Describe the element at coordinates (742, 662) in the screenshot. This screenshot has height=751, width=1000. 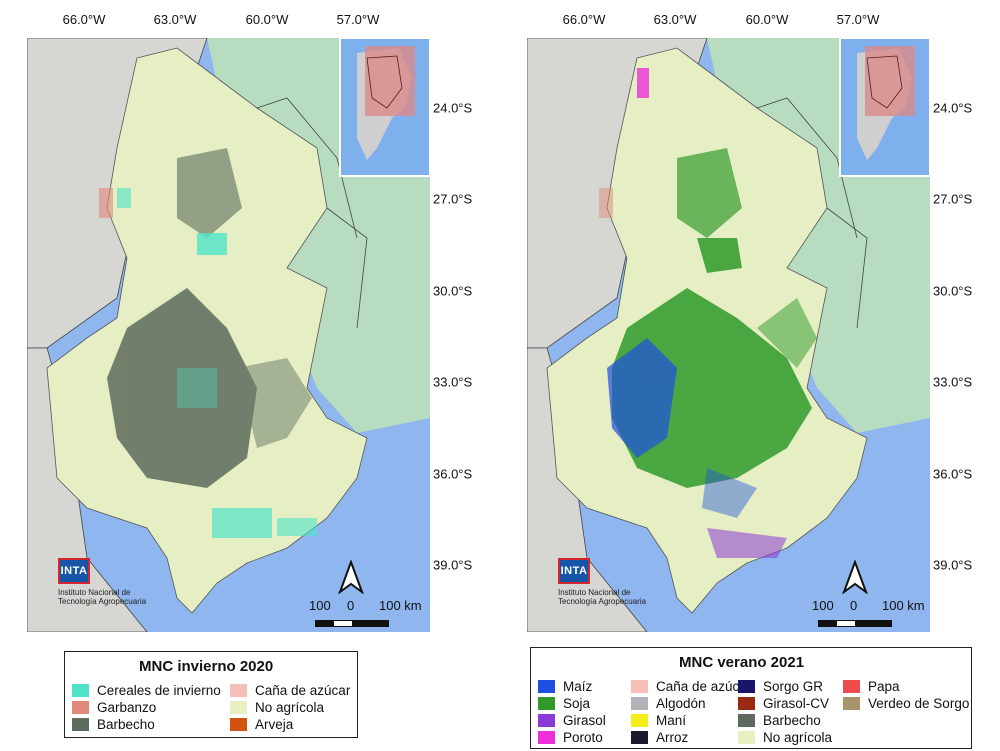
I see `legend-title: MNC verano 2021` at that location.